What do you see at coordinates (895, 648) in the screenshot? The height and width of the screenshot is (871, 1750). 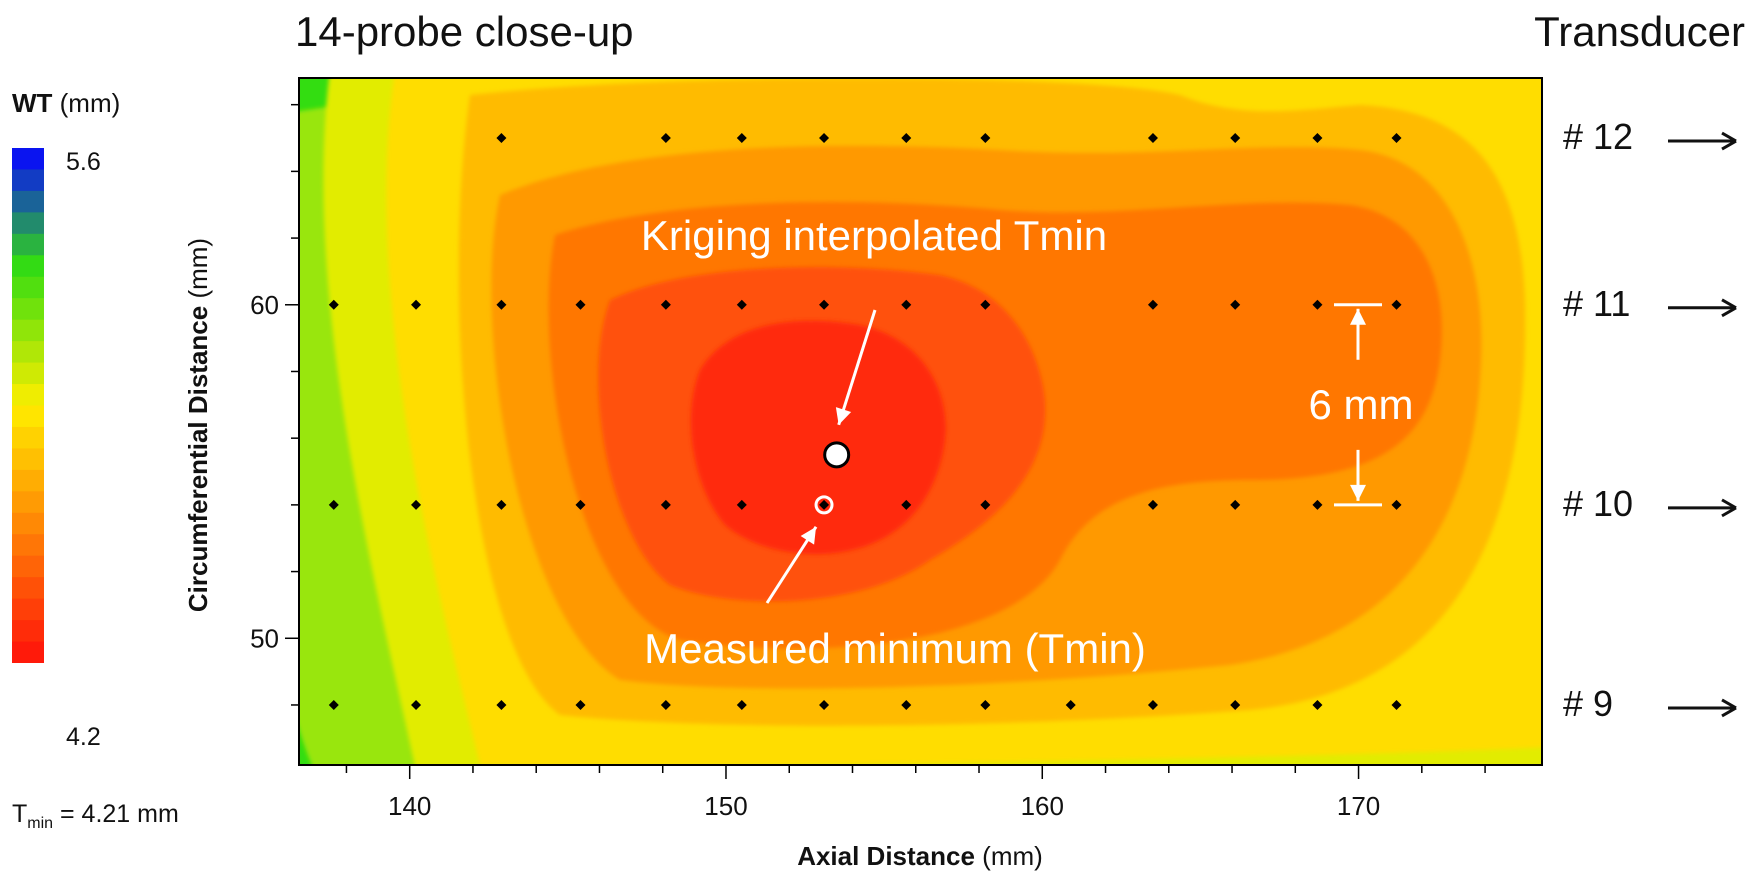 I see `measured-annotation: Measured minimum (Tmin)` at bounding box center [895, 648].